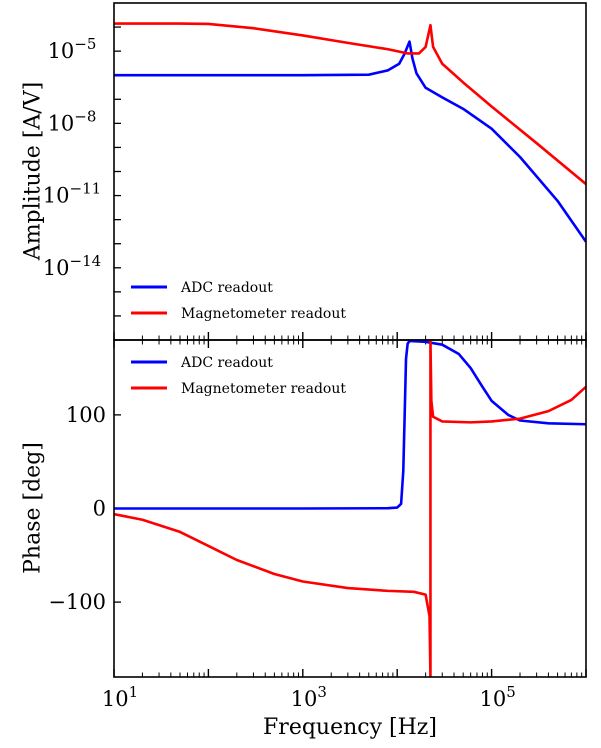 The image size is (601, 748). I want to click on phase-legend: ADC readout Magnetometer readout, so click(238, 376).